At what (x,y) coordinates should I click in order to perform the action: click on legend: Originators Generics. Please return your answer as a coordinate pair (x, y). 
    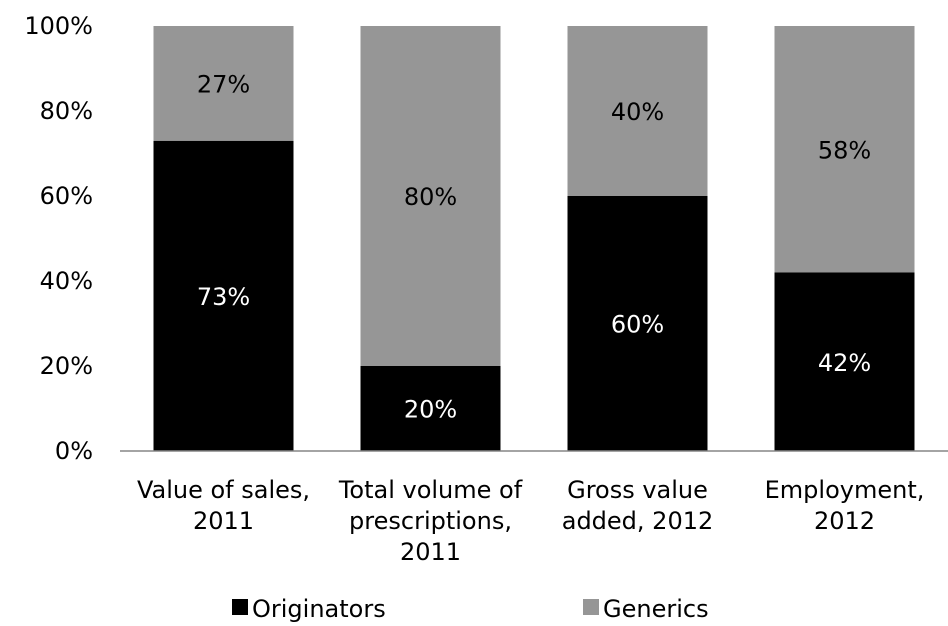
    Looking at the image, I should click on (470, 609).